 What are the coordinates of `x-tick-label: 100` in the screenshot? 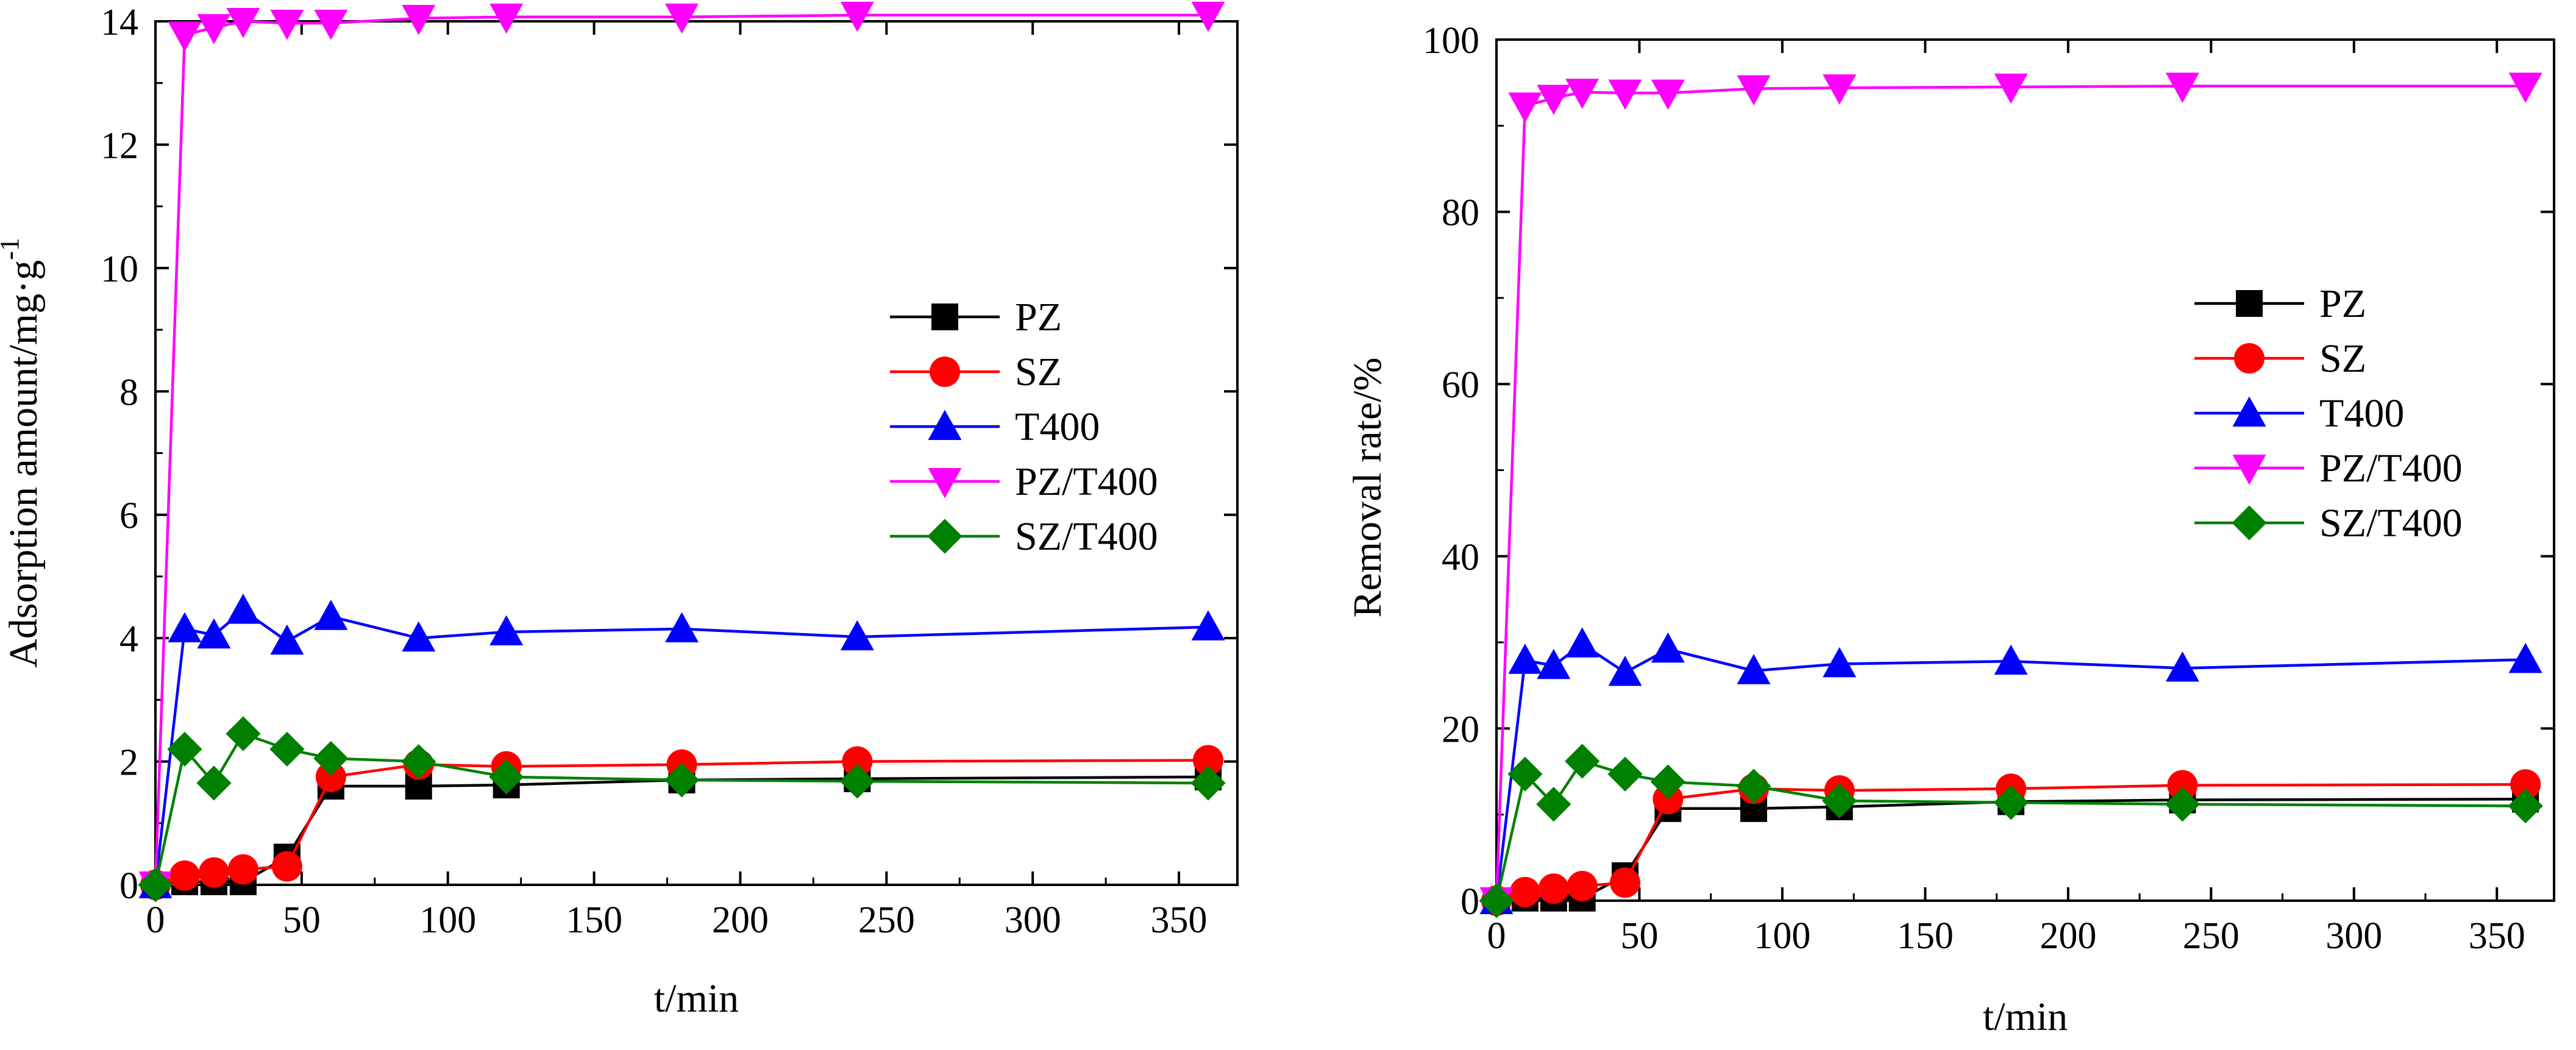 It's located at (447, 920).